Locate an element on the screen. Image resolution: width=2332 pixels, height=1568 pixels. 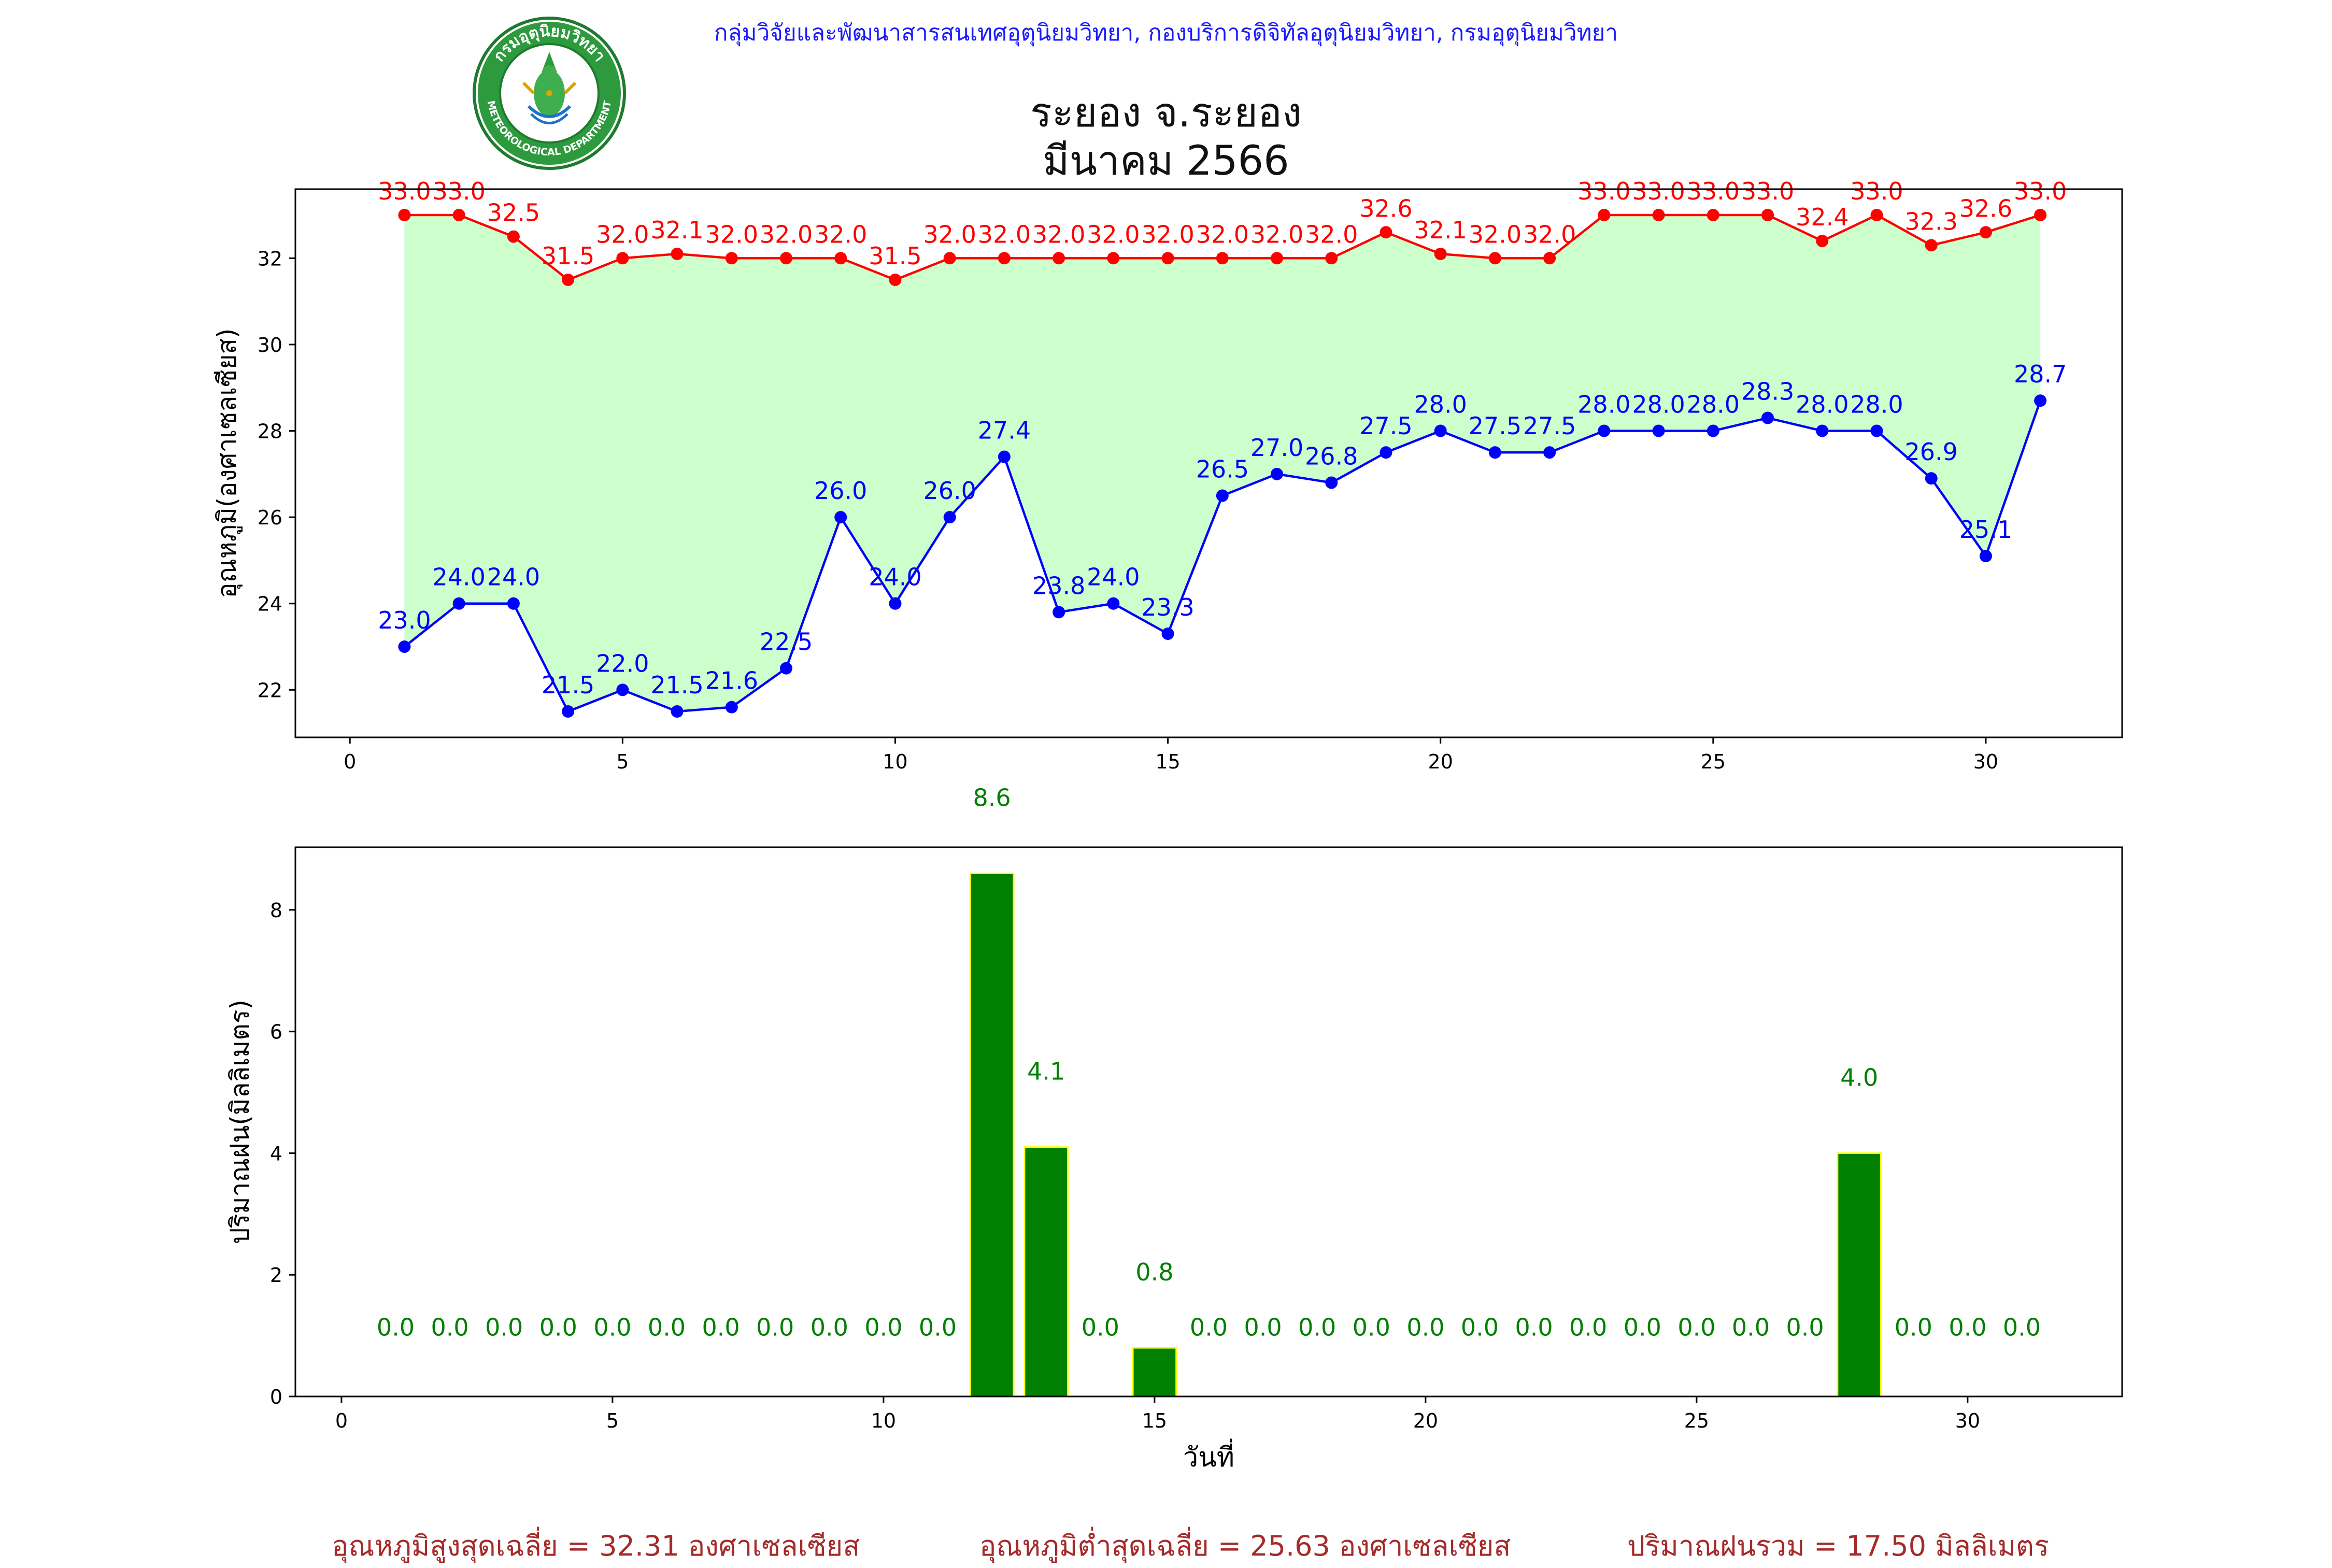
x-tick-label: 0 is located at coordinates (350, 761).